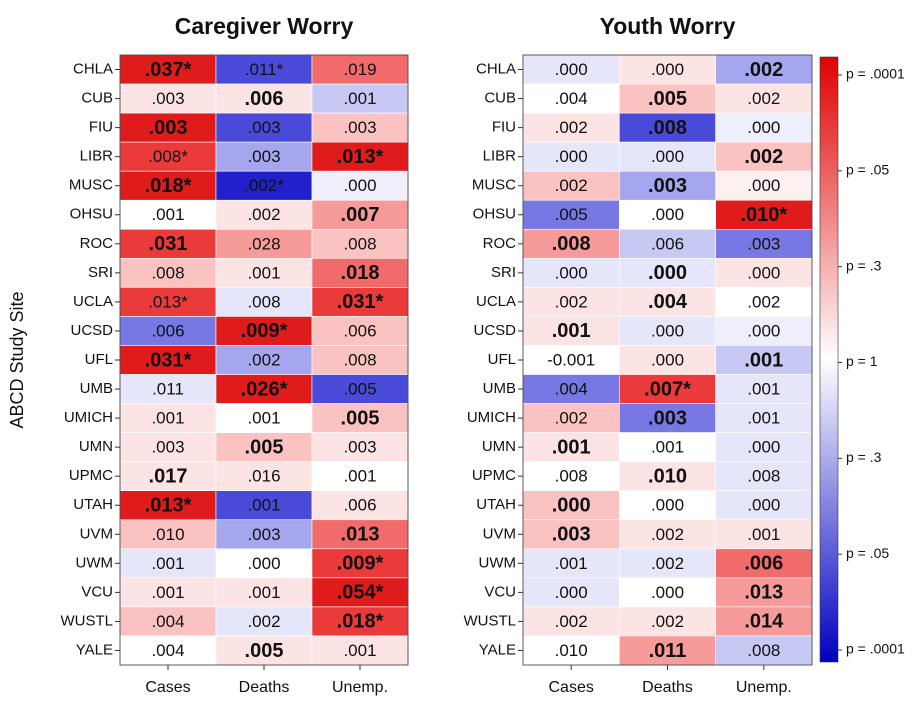  What do you see at coordinates (360, 564) in the screenshot?
I see `cell-label: .009*` at bounding box center [360, 564].